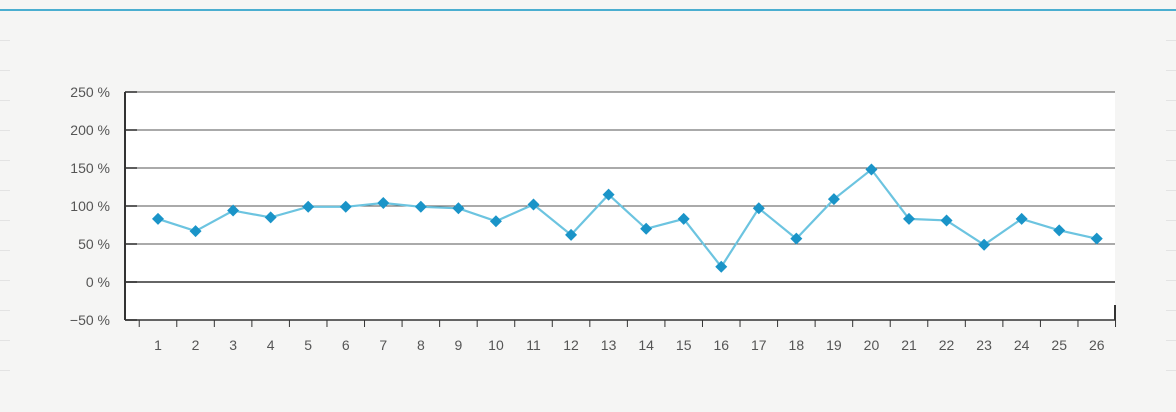 The height and width of the screenshot is (412, 1176). What do you see at coordinates (271, 345) in the screenshot?
I see `x-tick-label: 4` at bounding box center [271, 345].